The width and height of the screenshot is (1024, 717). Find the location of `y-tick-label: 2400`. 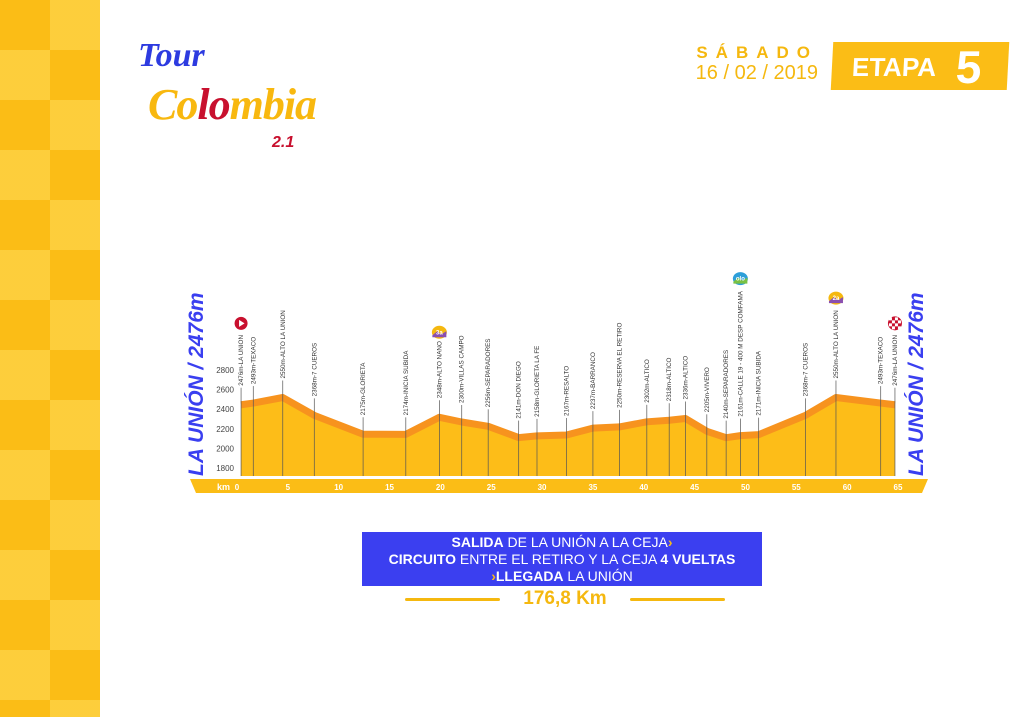

y-tick-label: 2400 is located at coordinates (225, 409).